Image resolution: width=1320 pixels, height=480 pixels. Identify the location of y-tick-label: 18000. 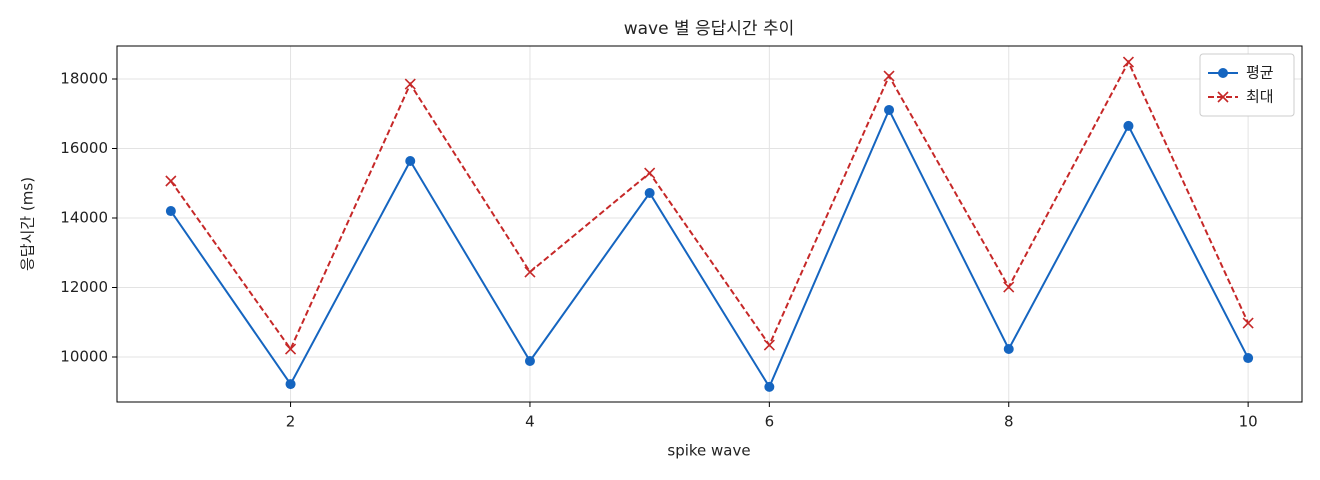
(84, 79).